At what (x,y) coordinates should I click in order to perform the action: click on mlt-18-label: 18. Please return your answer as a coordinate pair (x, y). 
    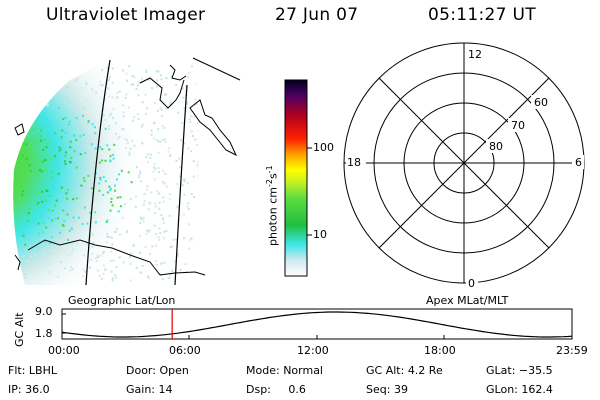
    Looking at the image, I should click on (354, 162).